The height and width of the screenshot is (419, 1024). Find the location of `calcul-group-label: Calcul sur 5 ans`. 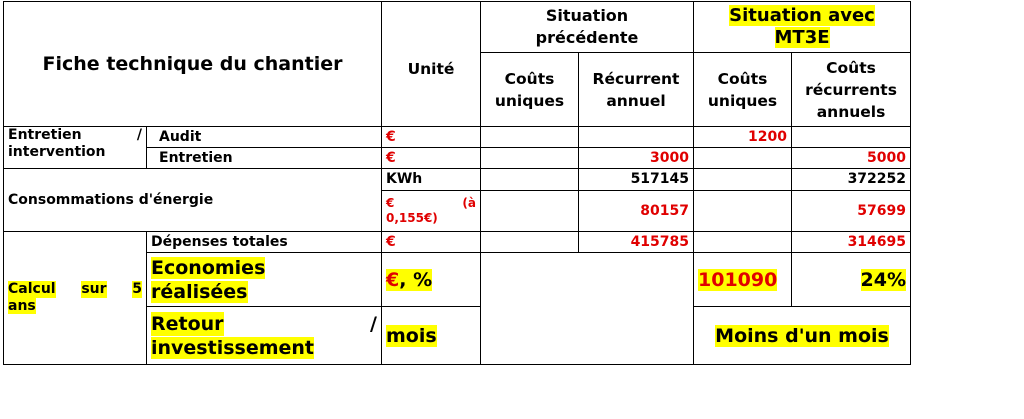

calcul-group-label: Calcul sur 5 ans is located at coordinates (75, 298).